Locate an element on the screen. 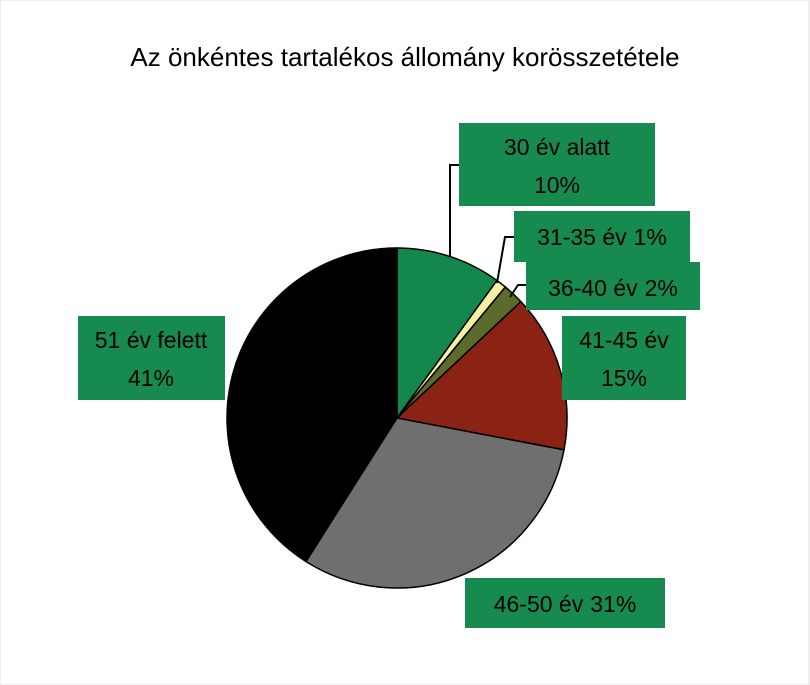  slice-value-label: 10% is located at coordinates (557, 185).